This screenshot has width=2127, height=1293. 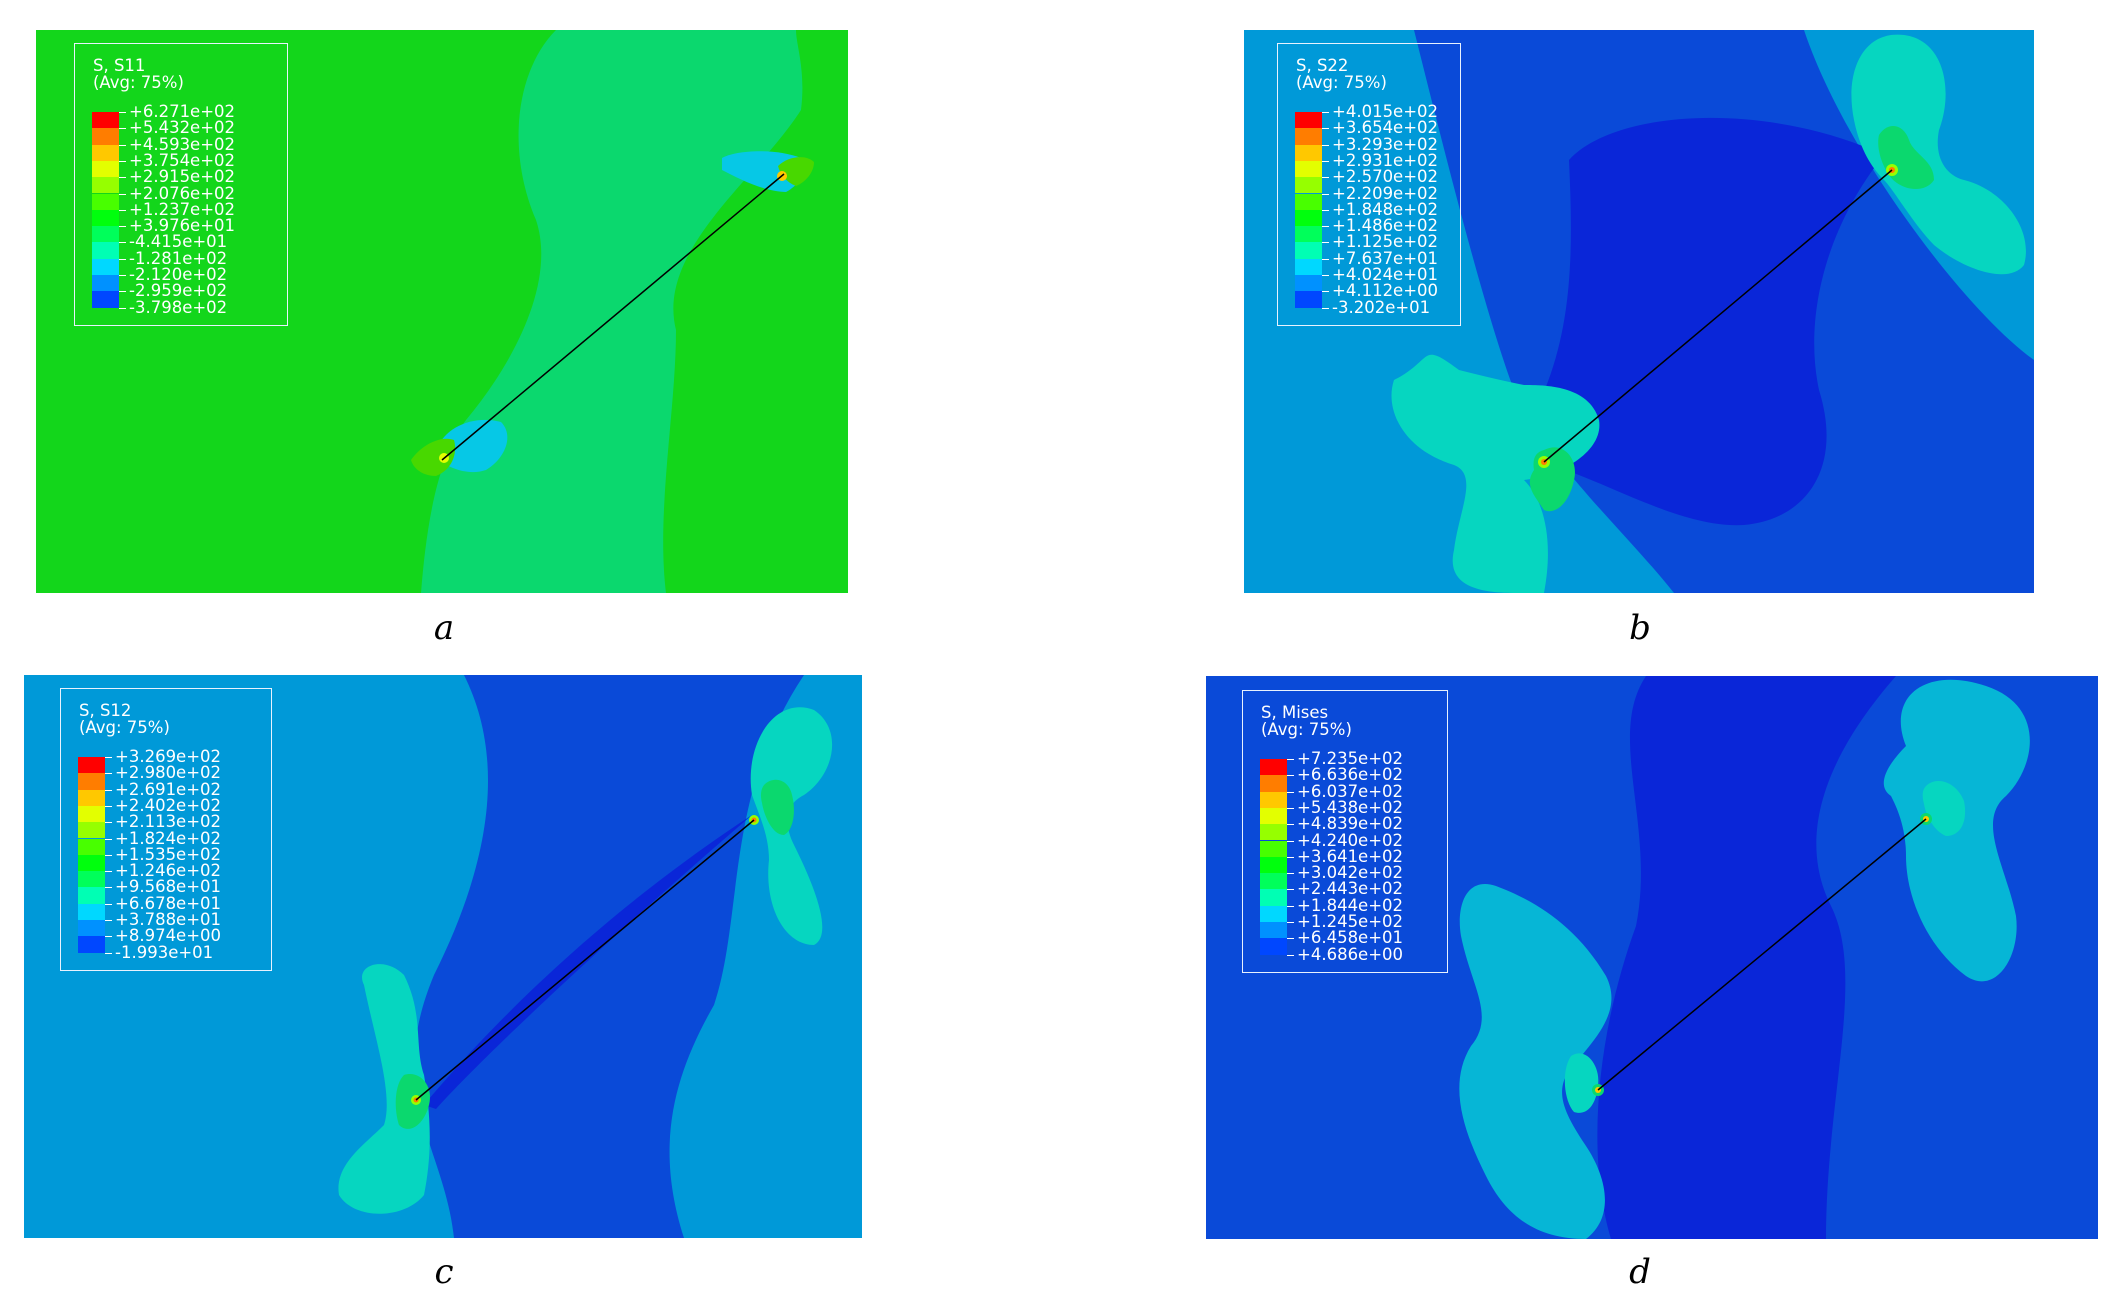 I want to click on caption-b: b, so click(x=1640, y=628).